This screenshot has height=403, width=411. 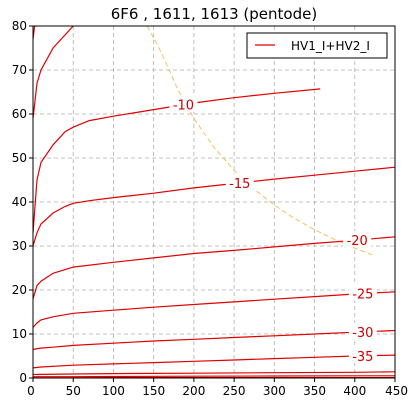 I want to click on legend-label: HV1_I+HV2_I, so click(x=330, y=46).